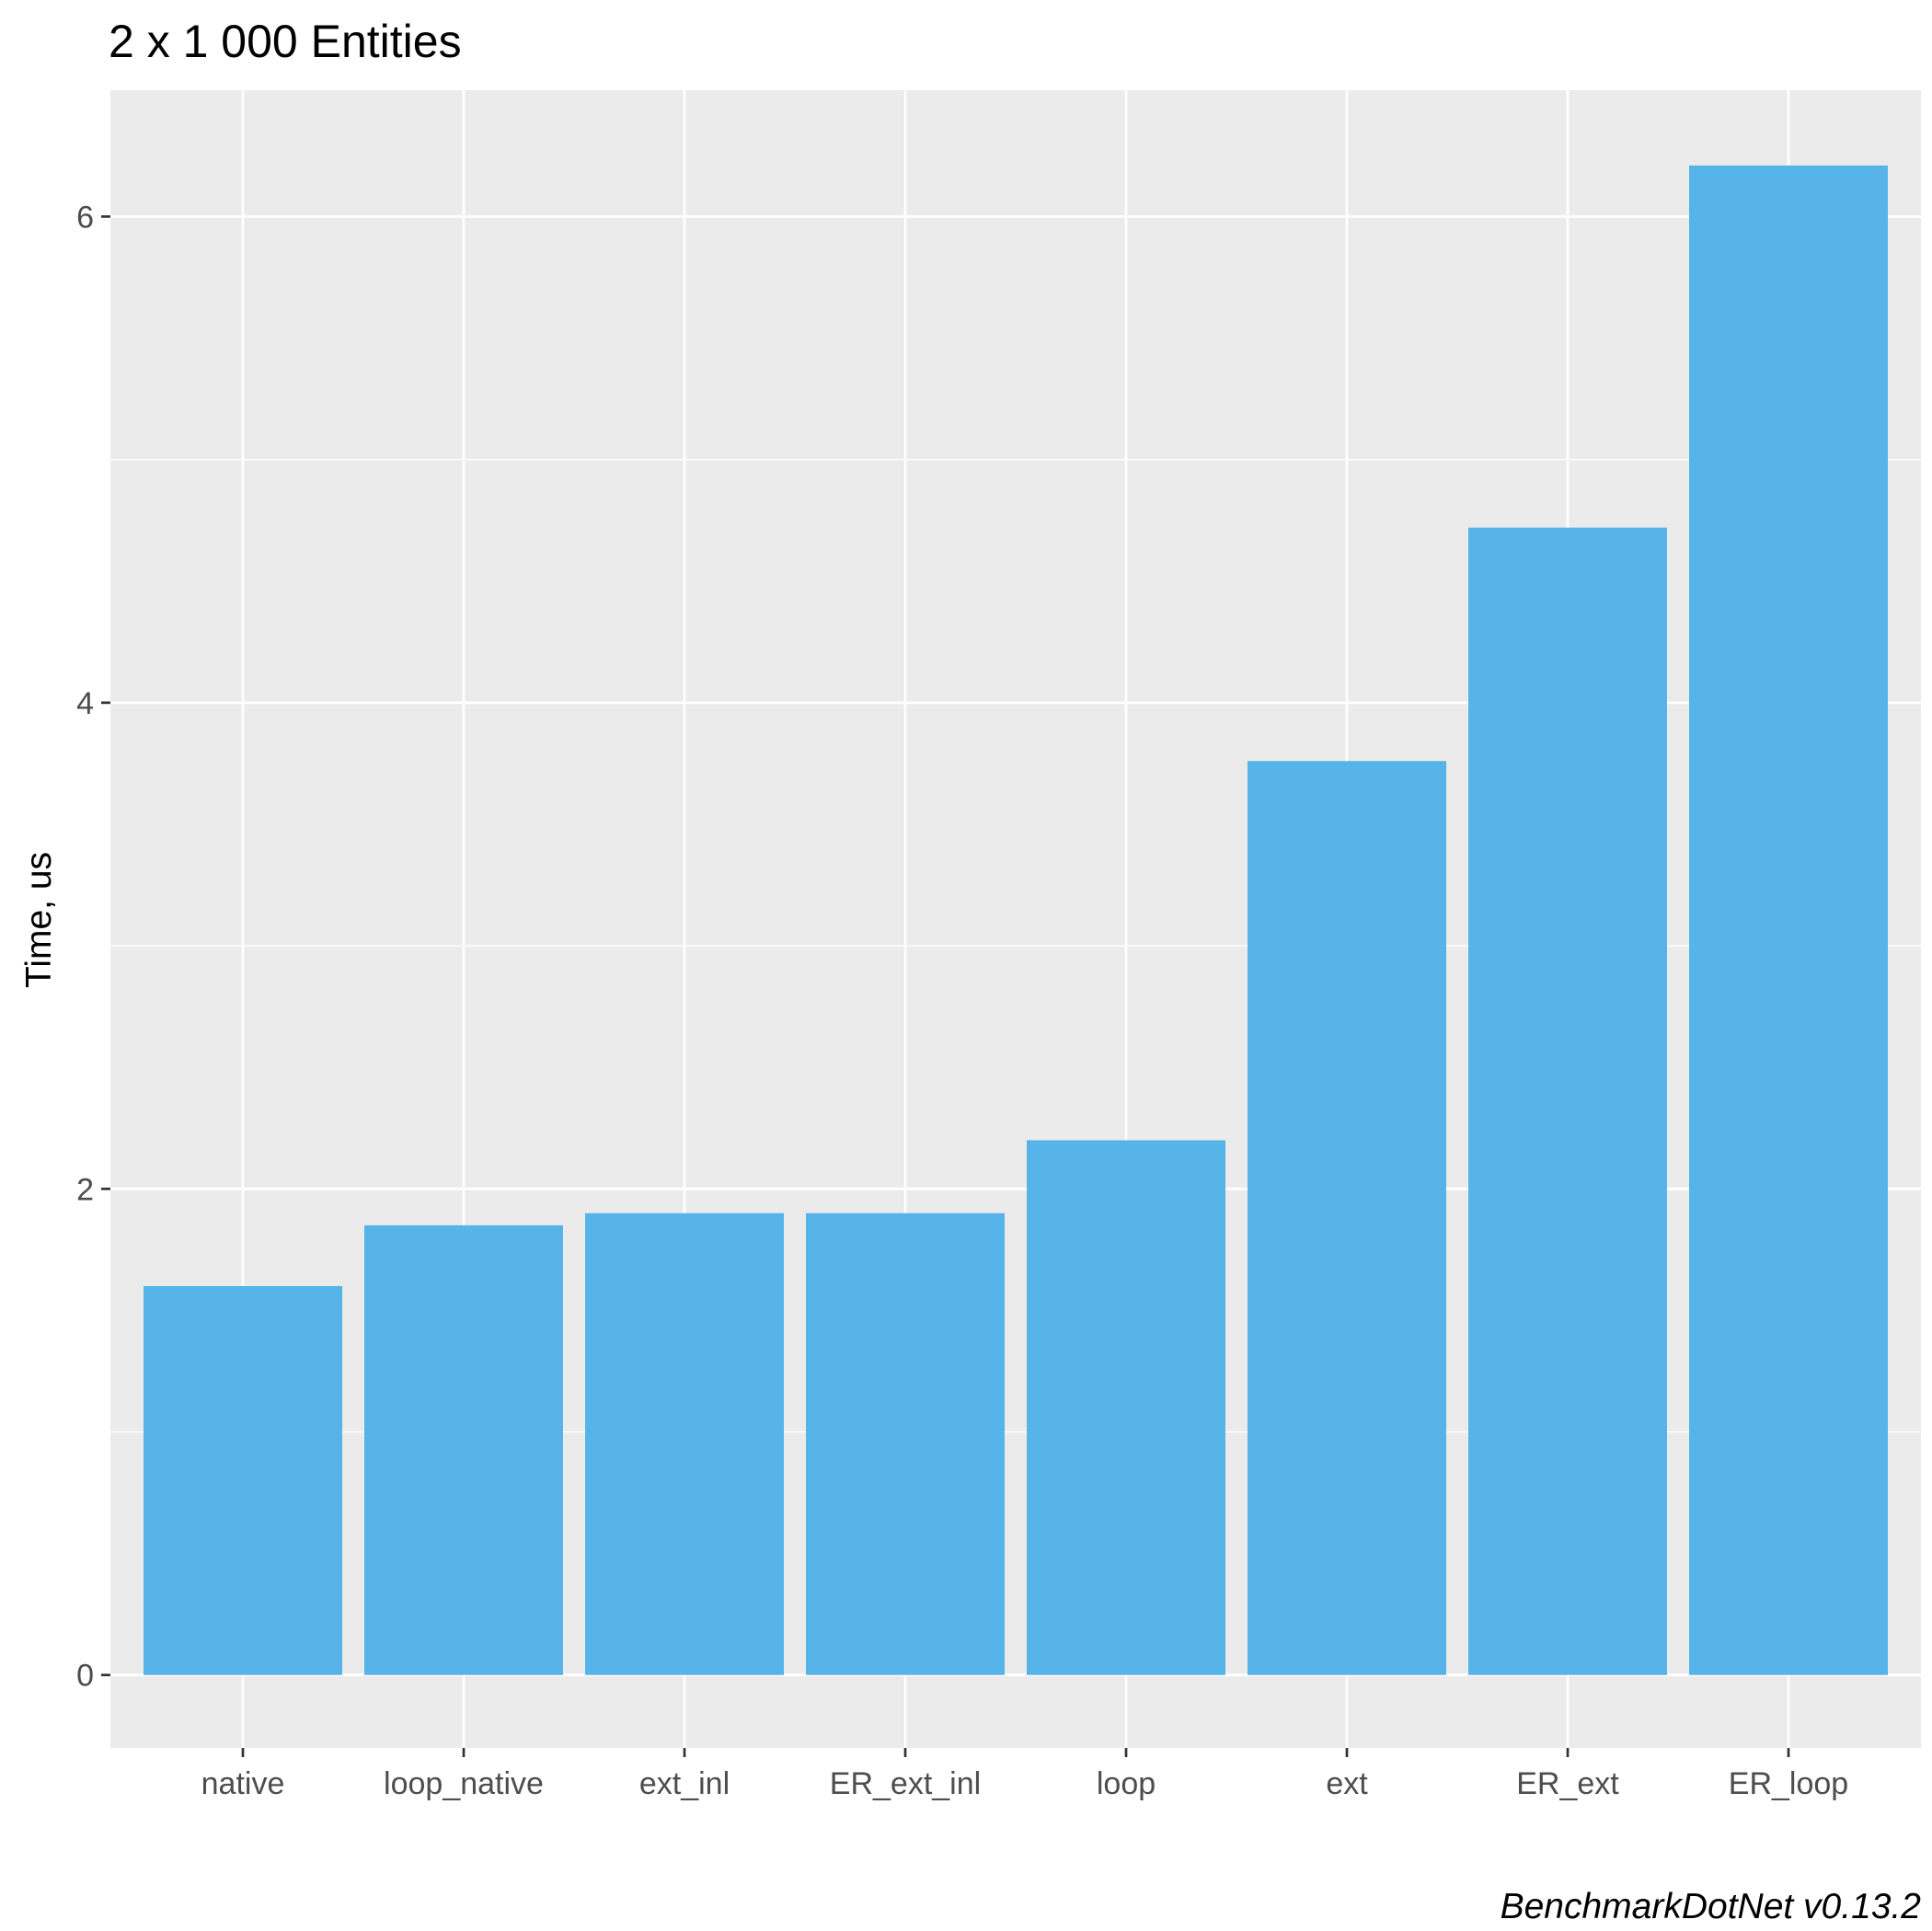 This screenshot has width=1932, height=1931. What do you see at coordinates (243, 1480) in the screenshot?
I see `bar-native` at bounding box center [243, 1480].